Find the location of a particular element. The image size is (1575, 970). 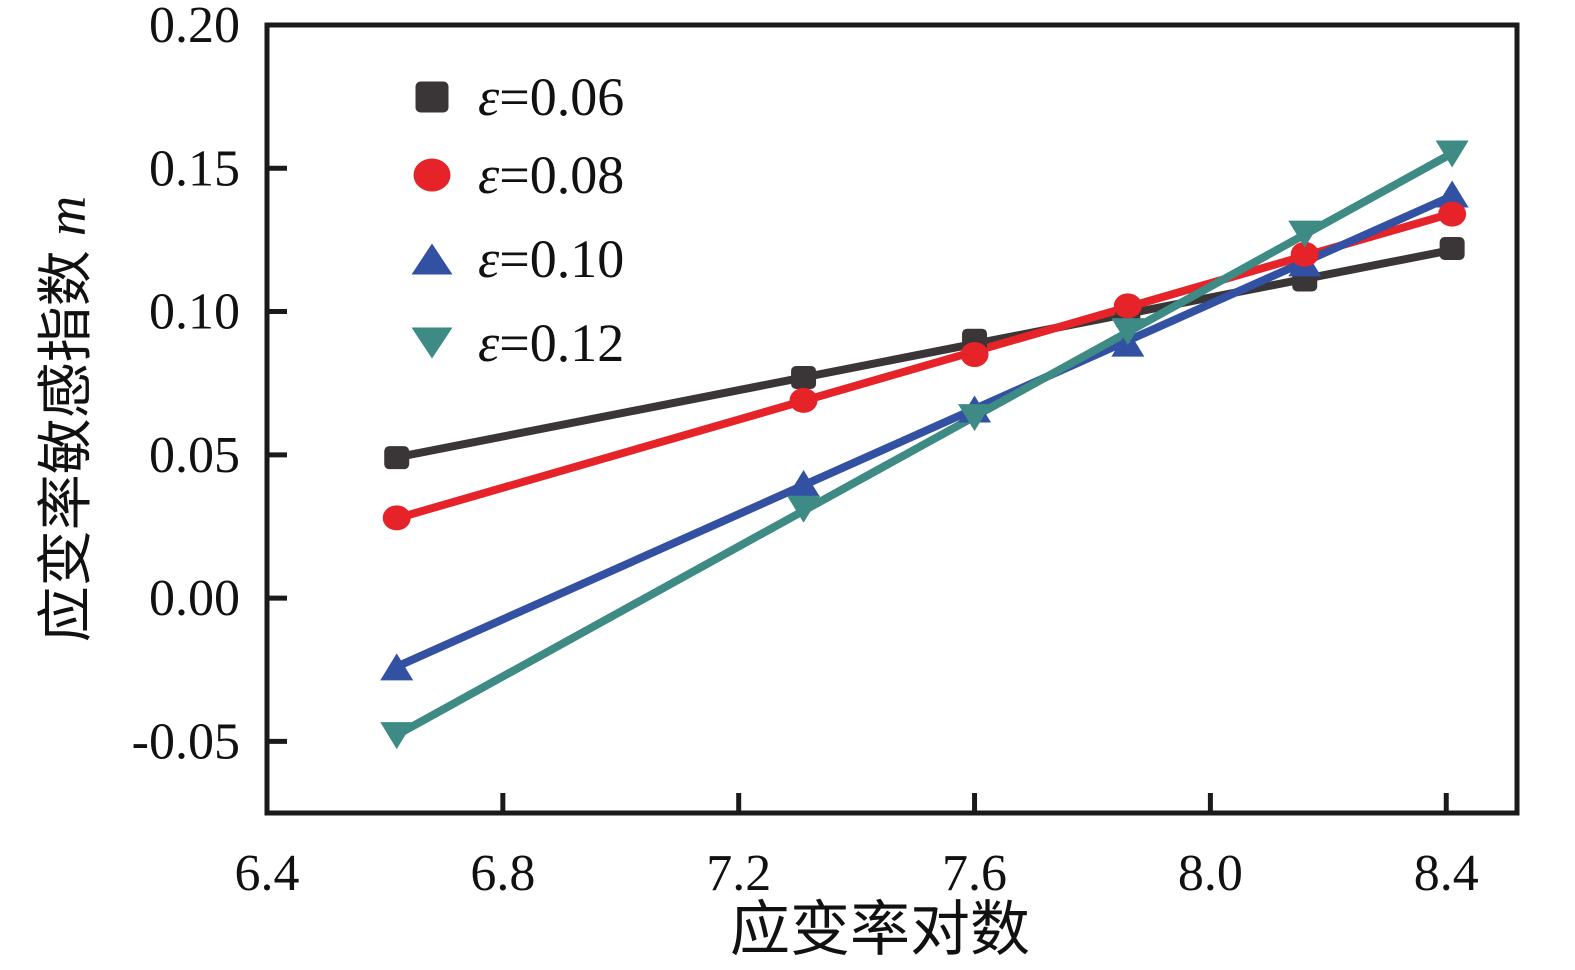

x-axis: 6.4 6.8 7.2 7.6 8.0 8.4 is located at coordinates (857, 847).